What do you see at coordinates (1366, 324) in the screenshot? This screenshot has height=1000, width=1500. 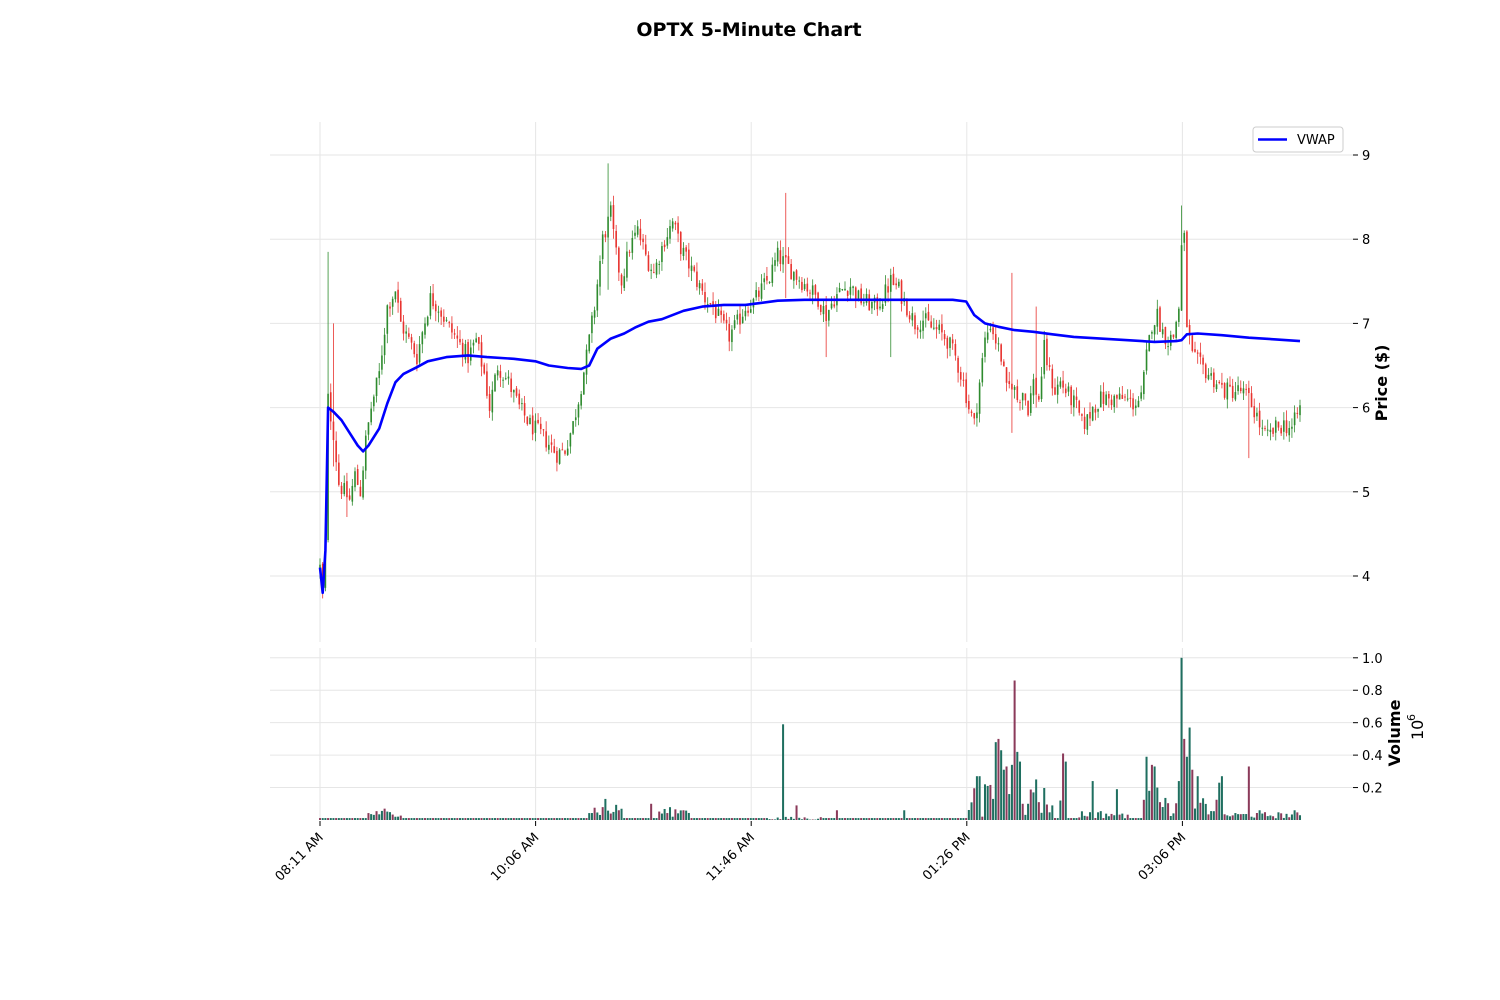 I see `price-tick-label: 7` at bounding box center [1366, 324].